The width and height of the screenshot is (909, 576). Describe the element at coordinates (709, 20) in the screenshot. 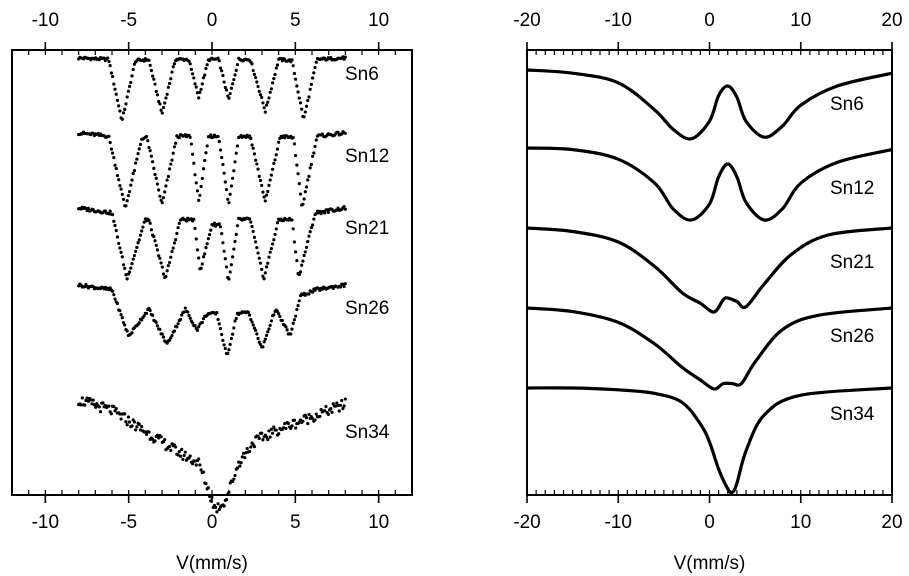

I see `top-tick-label: 0` at that location.